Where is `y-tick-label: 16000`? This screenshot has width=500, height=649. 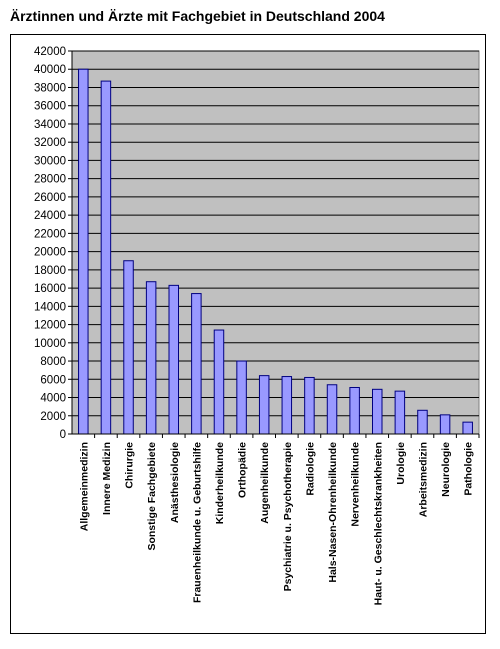 y-tick-label: 16000 is located at coordinates (50, 289).